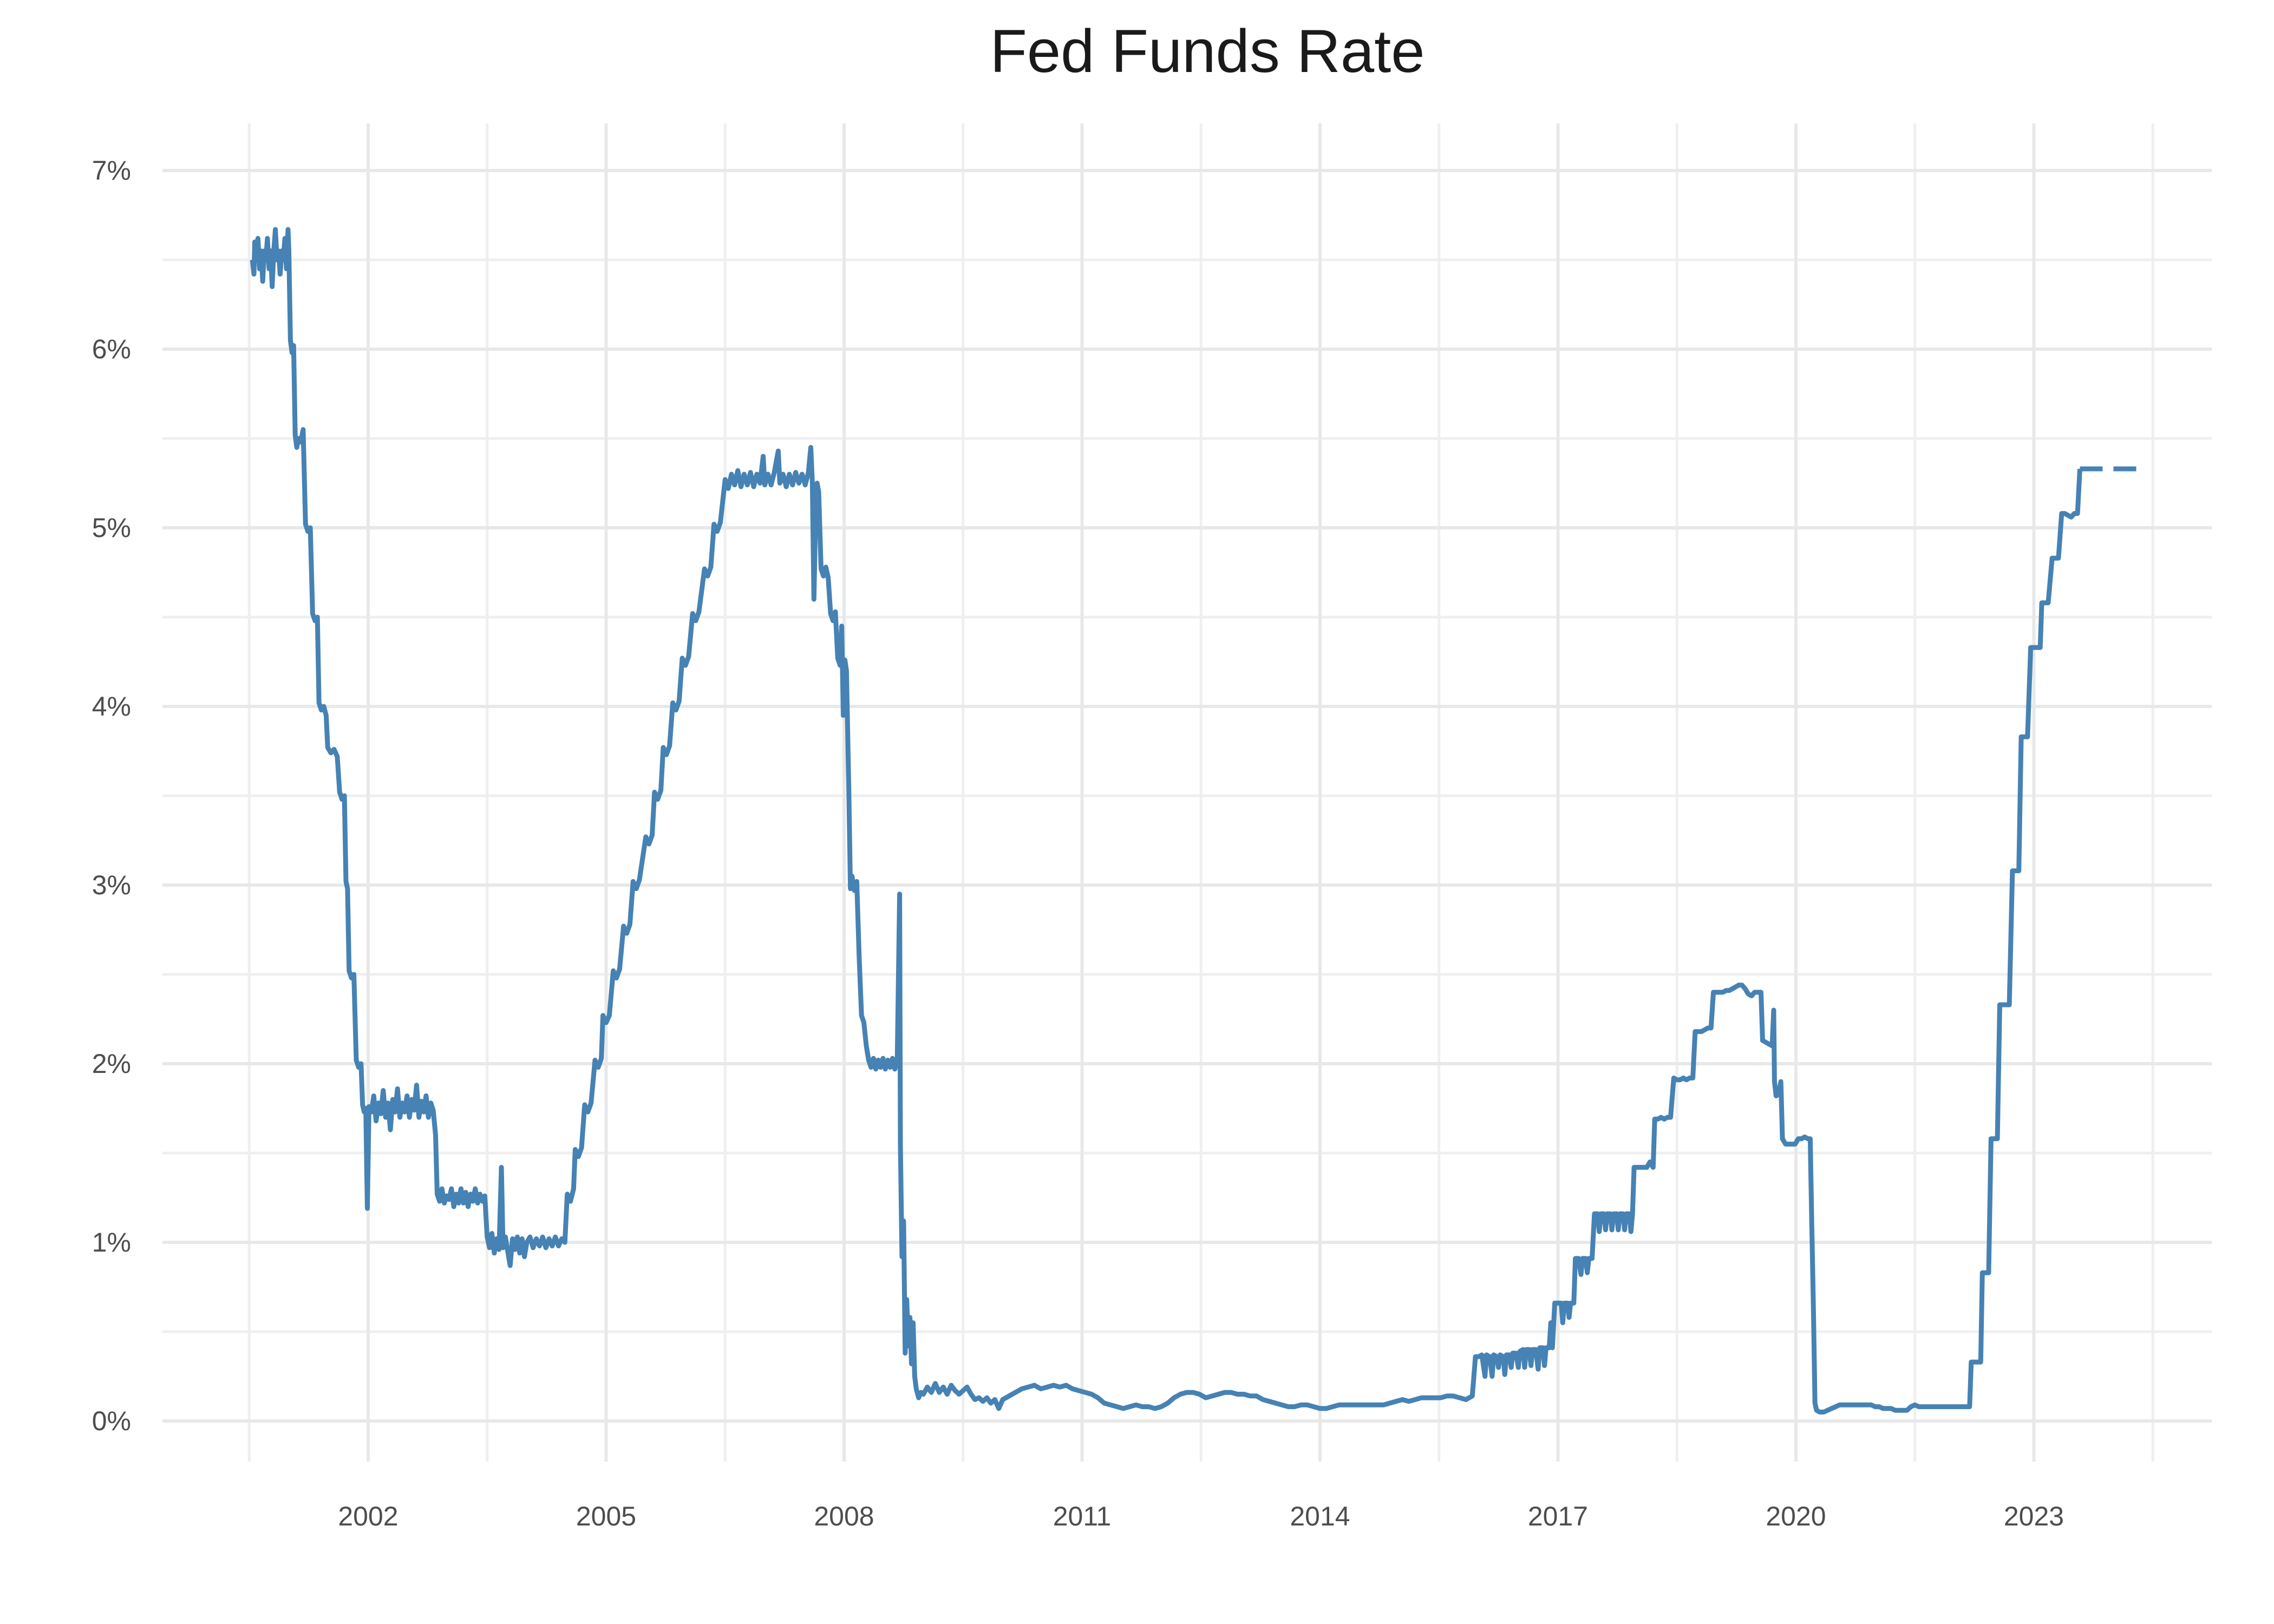 This screenshot has width=2274, height=1624. I want to click on y-tick-label: 6%, so click(112, 349).